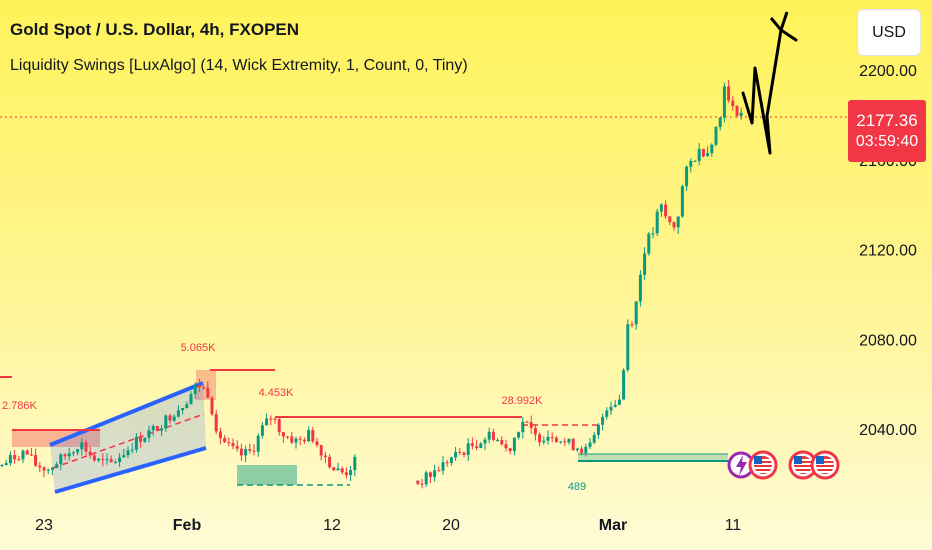 This screenshot has width=932, height=550. I want to click on liquidity-count-label: 28.992K, so click(523, 401).